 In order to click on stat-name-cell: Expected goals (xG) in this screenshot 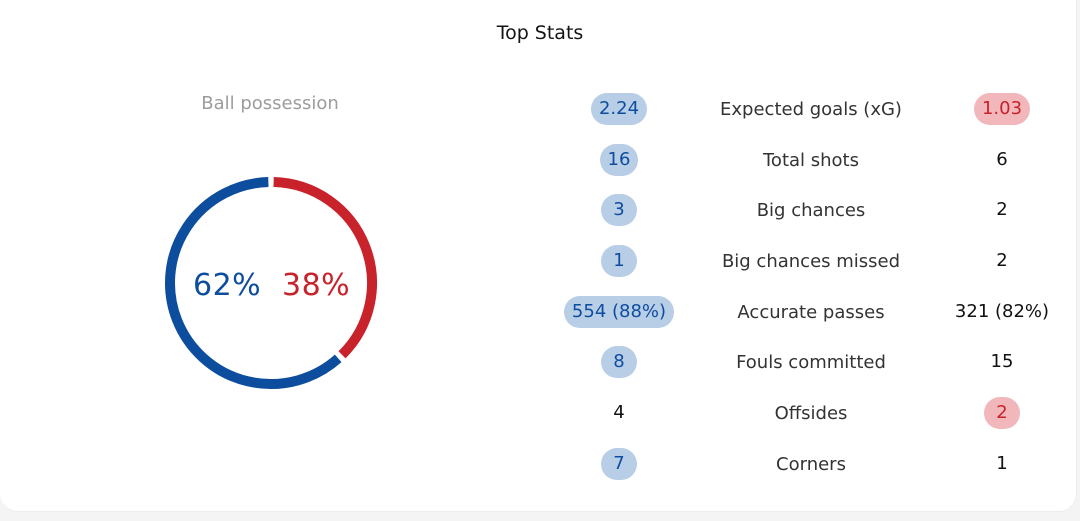, I will do `click(811, 109)`.